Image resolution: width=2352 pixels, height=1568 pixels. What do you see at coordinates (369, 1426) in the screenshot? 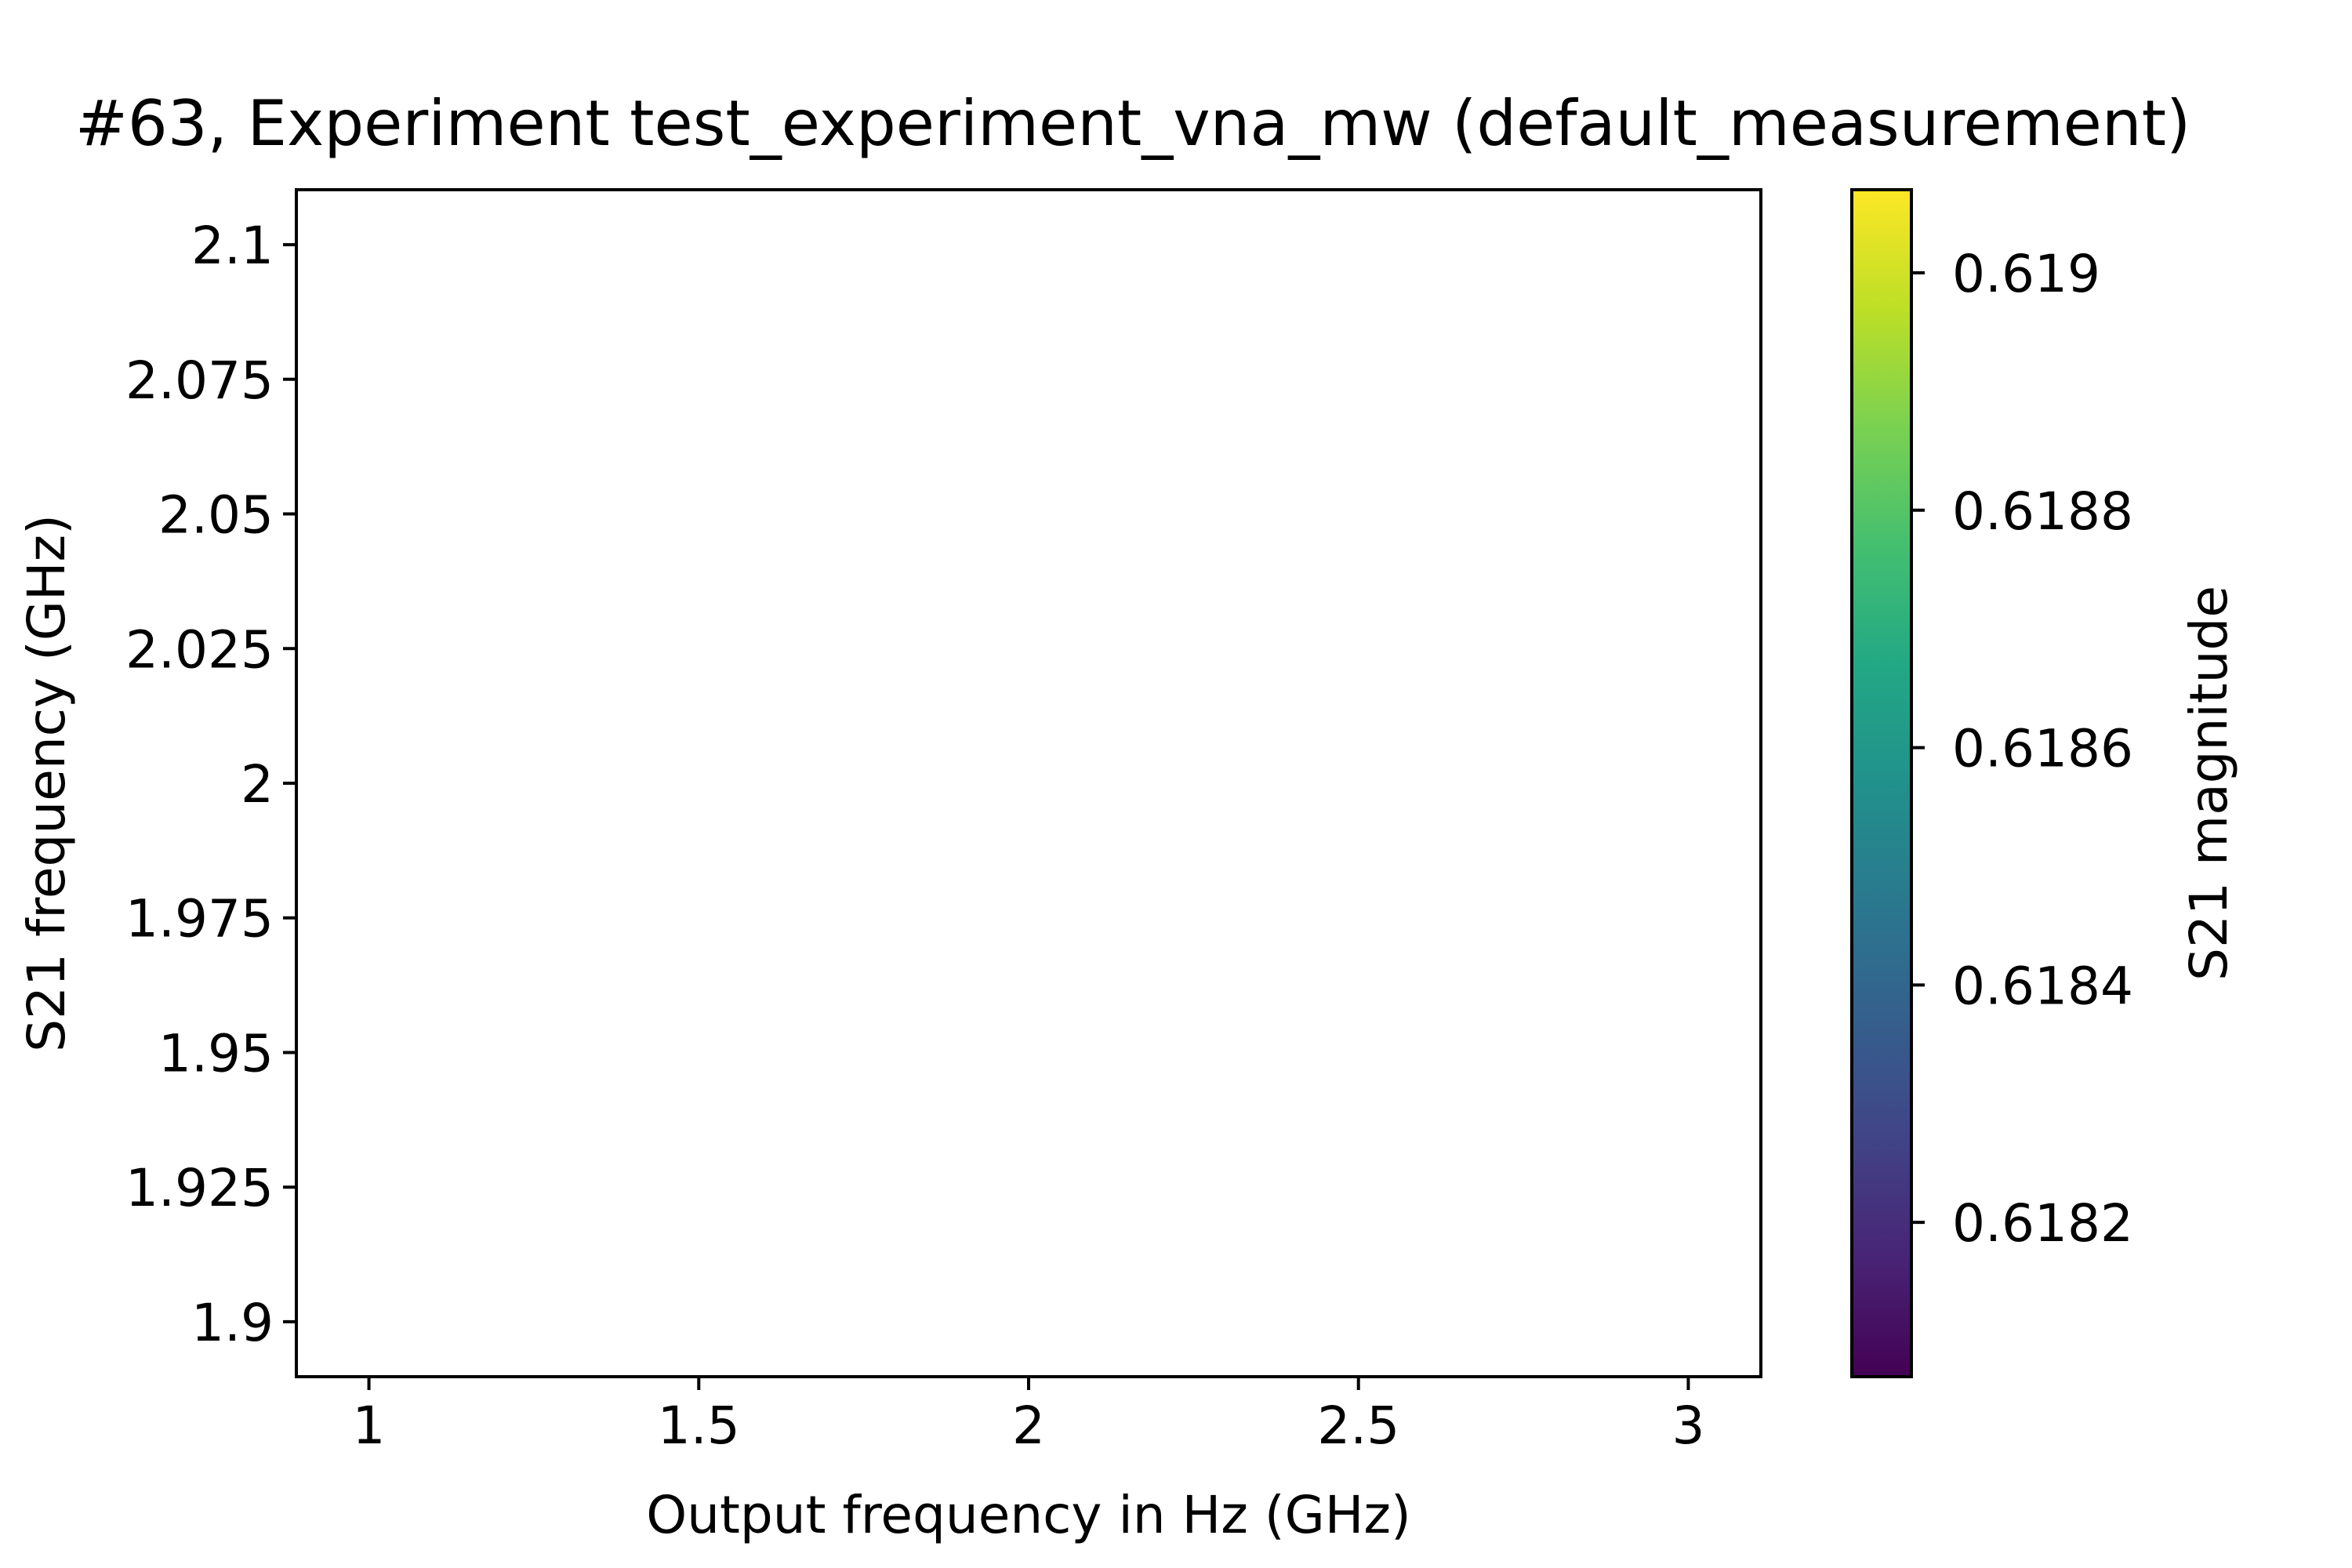
I see `x-tick-label: 1` at bounding box center [369, 1426].